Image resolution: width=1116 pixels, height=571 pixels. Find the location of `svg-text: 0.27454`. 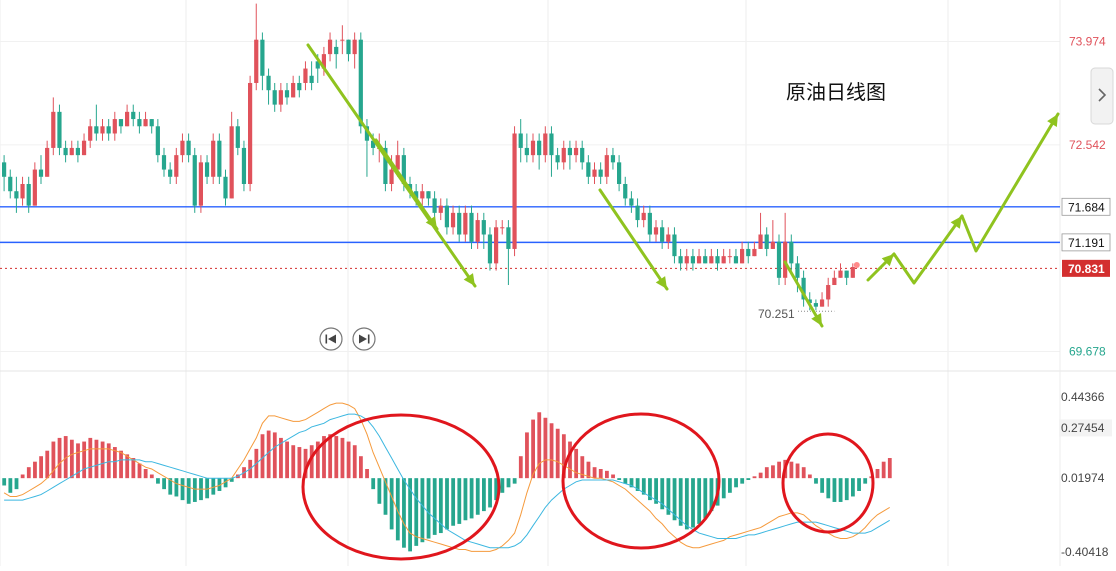

svg-text: 0.27454 is located at coordinates (1083, 428).